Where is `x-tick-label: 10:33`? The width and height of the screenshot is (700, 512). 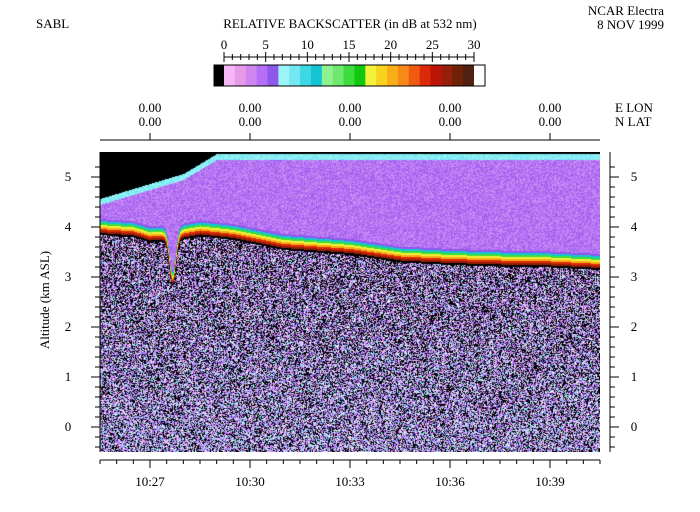 x-tick-label: 10:33 is located at coordinates (350, 481).